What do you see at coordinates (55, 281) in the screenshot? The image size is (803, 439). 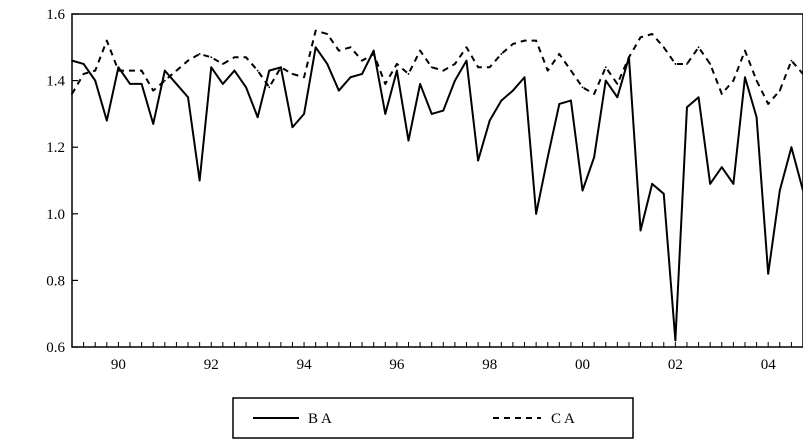 I see `y-tick-label: 0.8` at bounding box center [55, 281].